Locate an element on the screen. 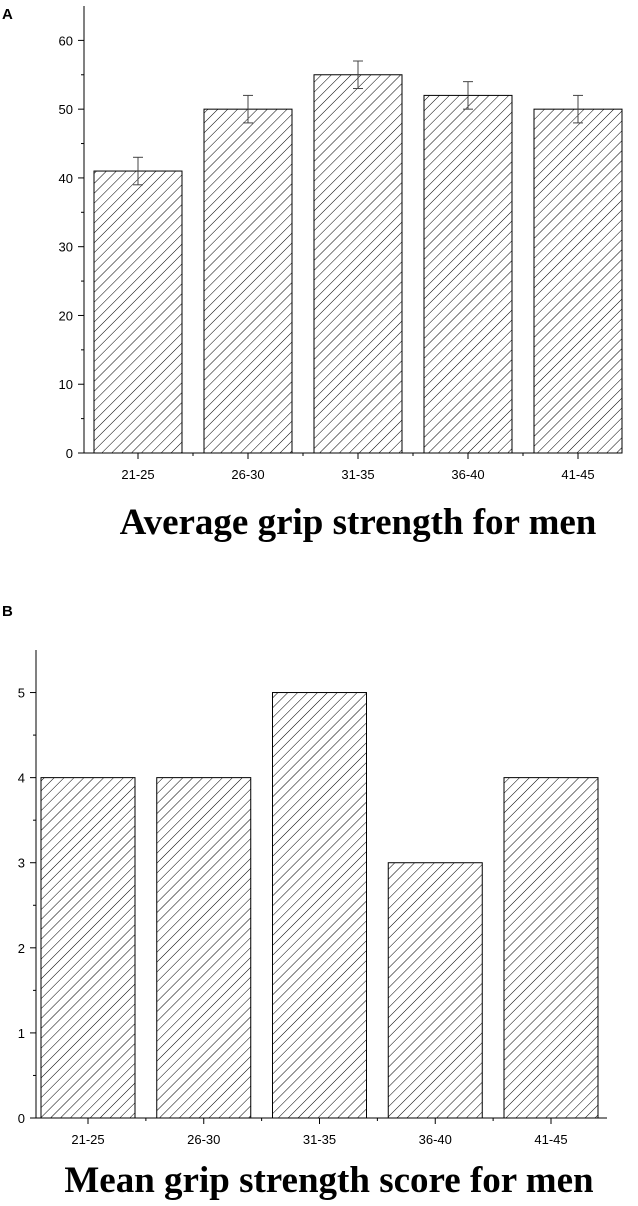 This screenshot has height=1206, width=638. chart-b-x-tick-label: 41-45 is located at coordinates (550, 1139).